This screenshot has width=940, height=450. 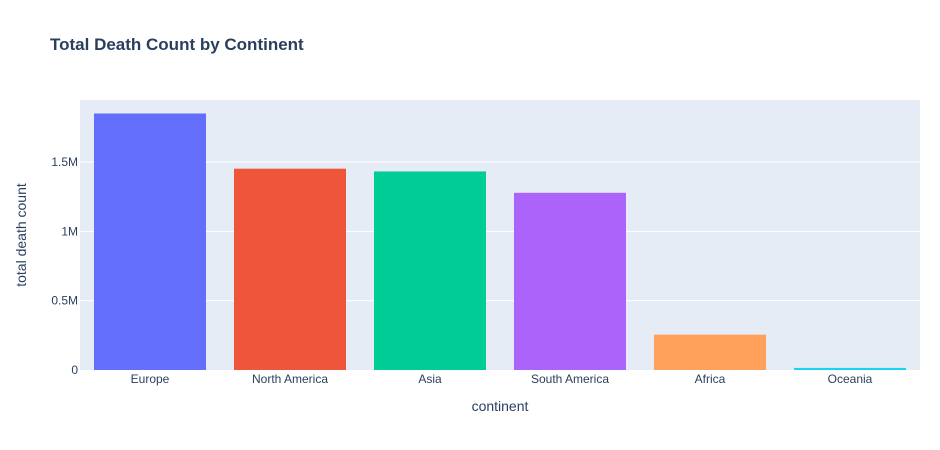 I want to click on y-tick-label: 1.5M, so click(x=64, y=162).